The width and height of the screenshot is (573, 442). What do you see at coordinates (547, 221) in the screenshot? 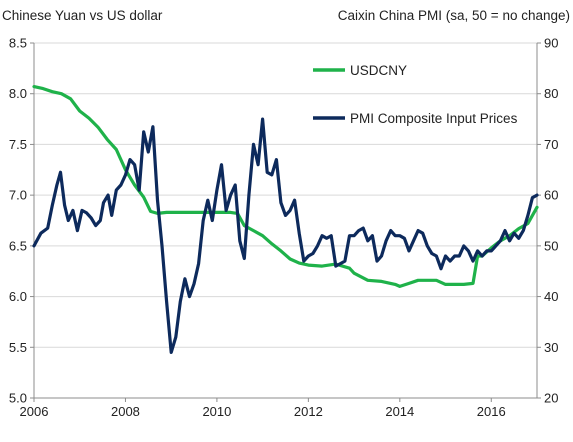
I see `right-y-tick-labels: 90 80 70 60 50 40 30 20` at bounding box center [547, 221].